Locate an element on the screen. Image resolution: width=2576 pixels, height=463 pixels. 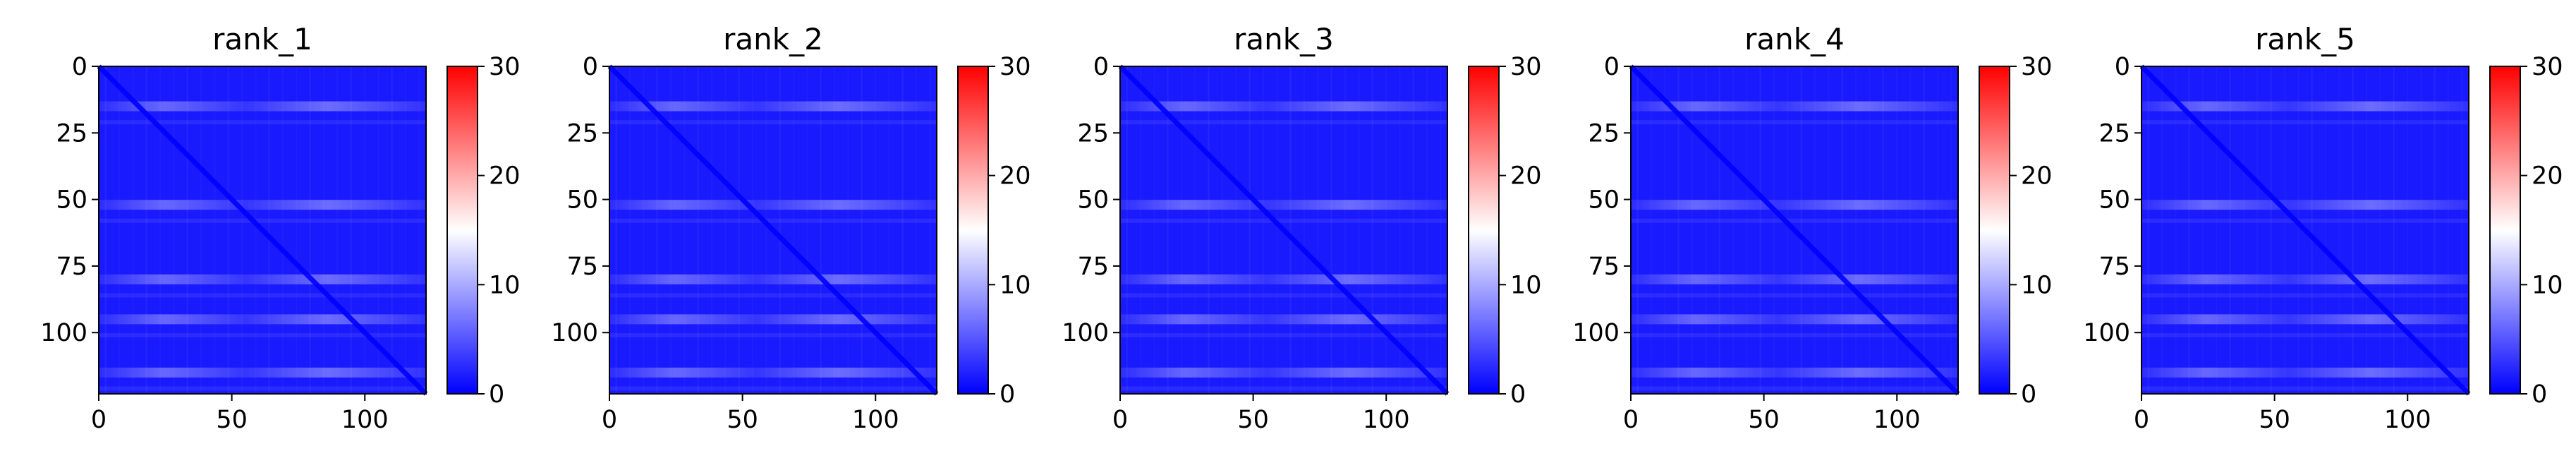
heatmap-diagonal is located at coordinates (2305, 230).